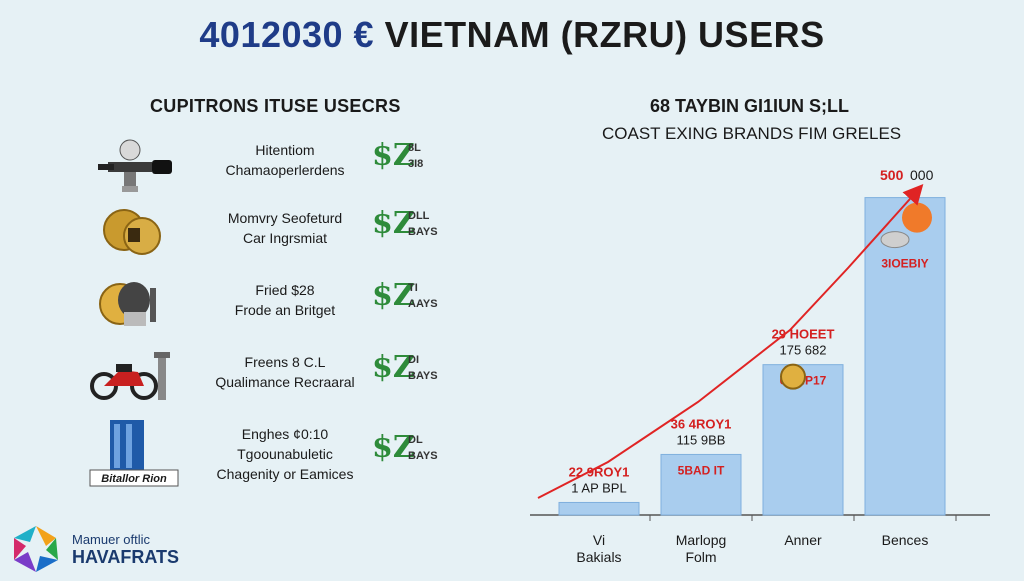  I want to click on row-line1: Enghes ¢0:10, so click(285, 434).